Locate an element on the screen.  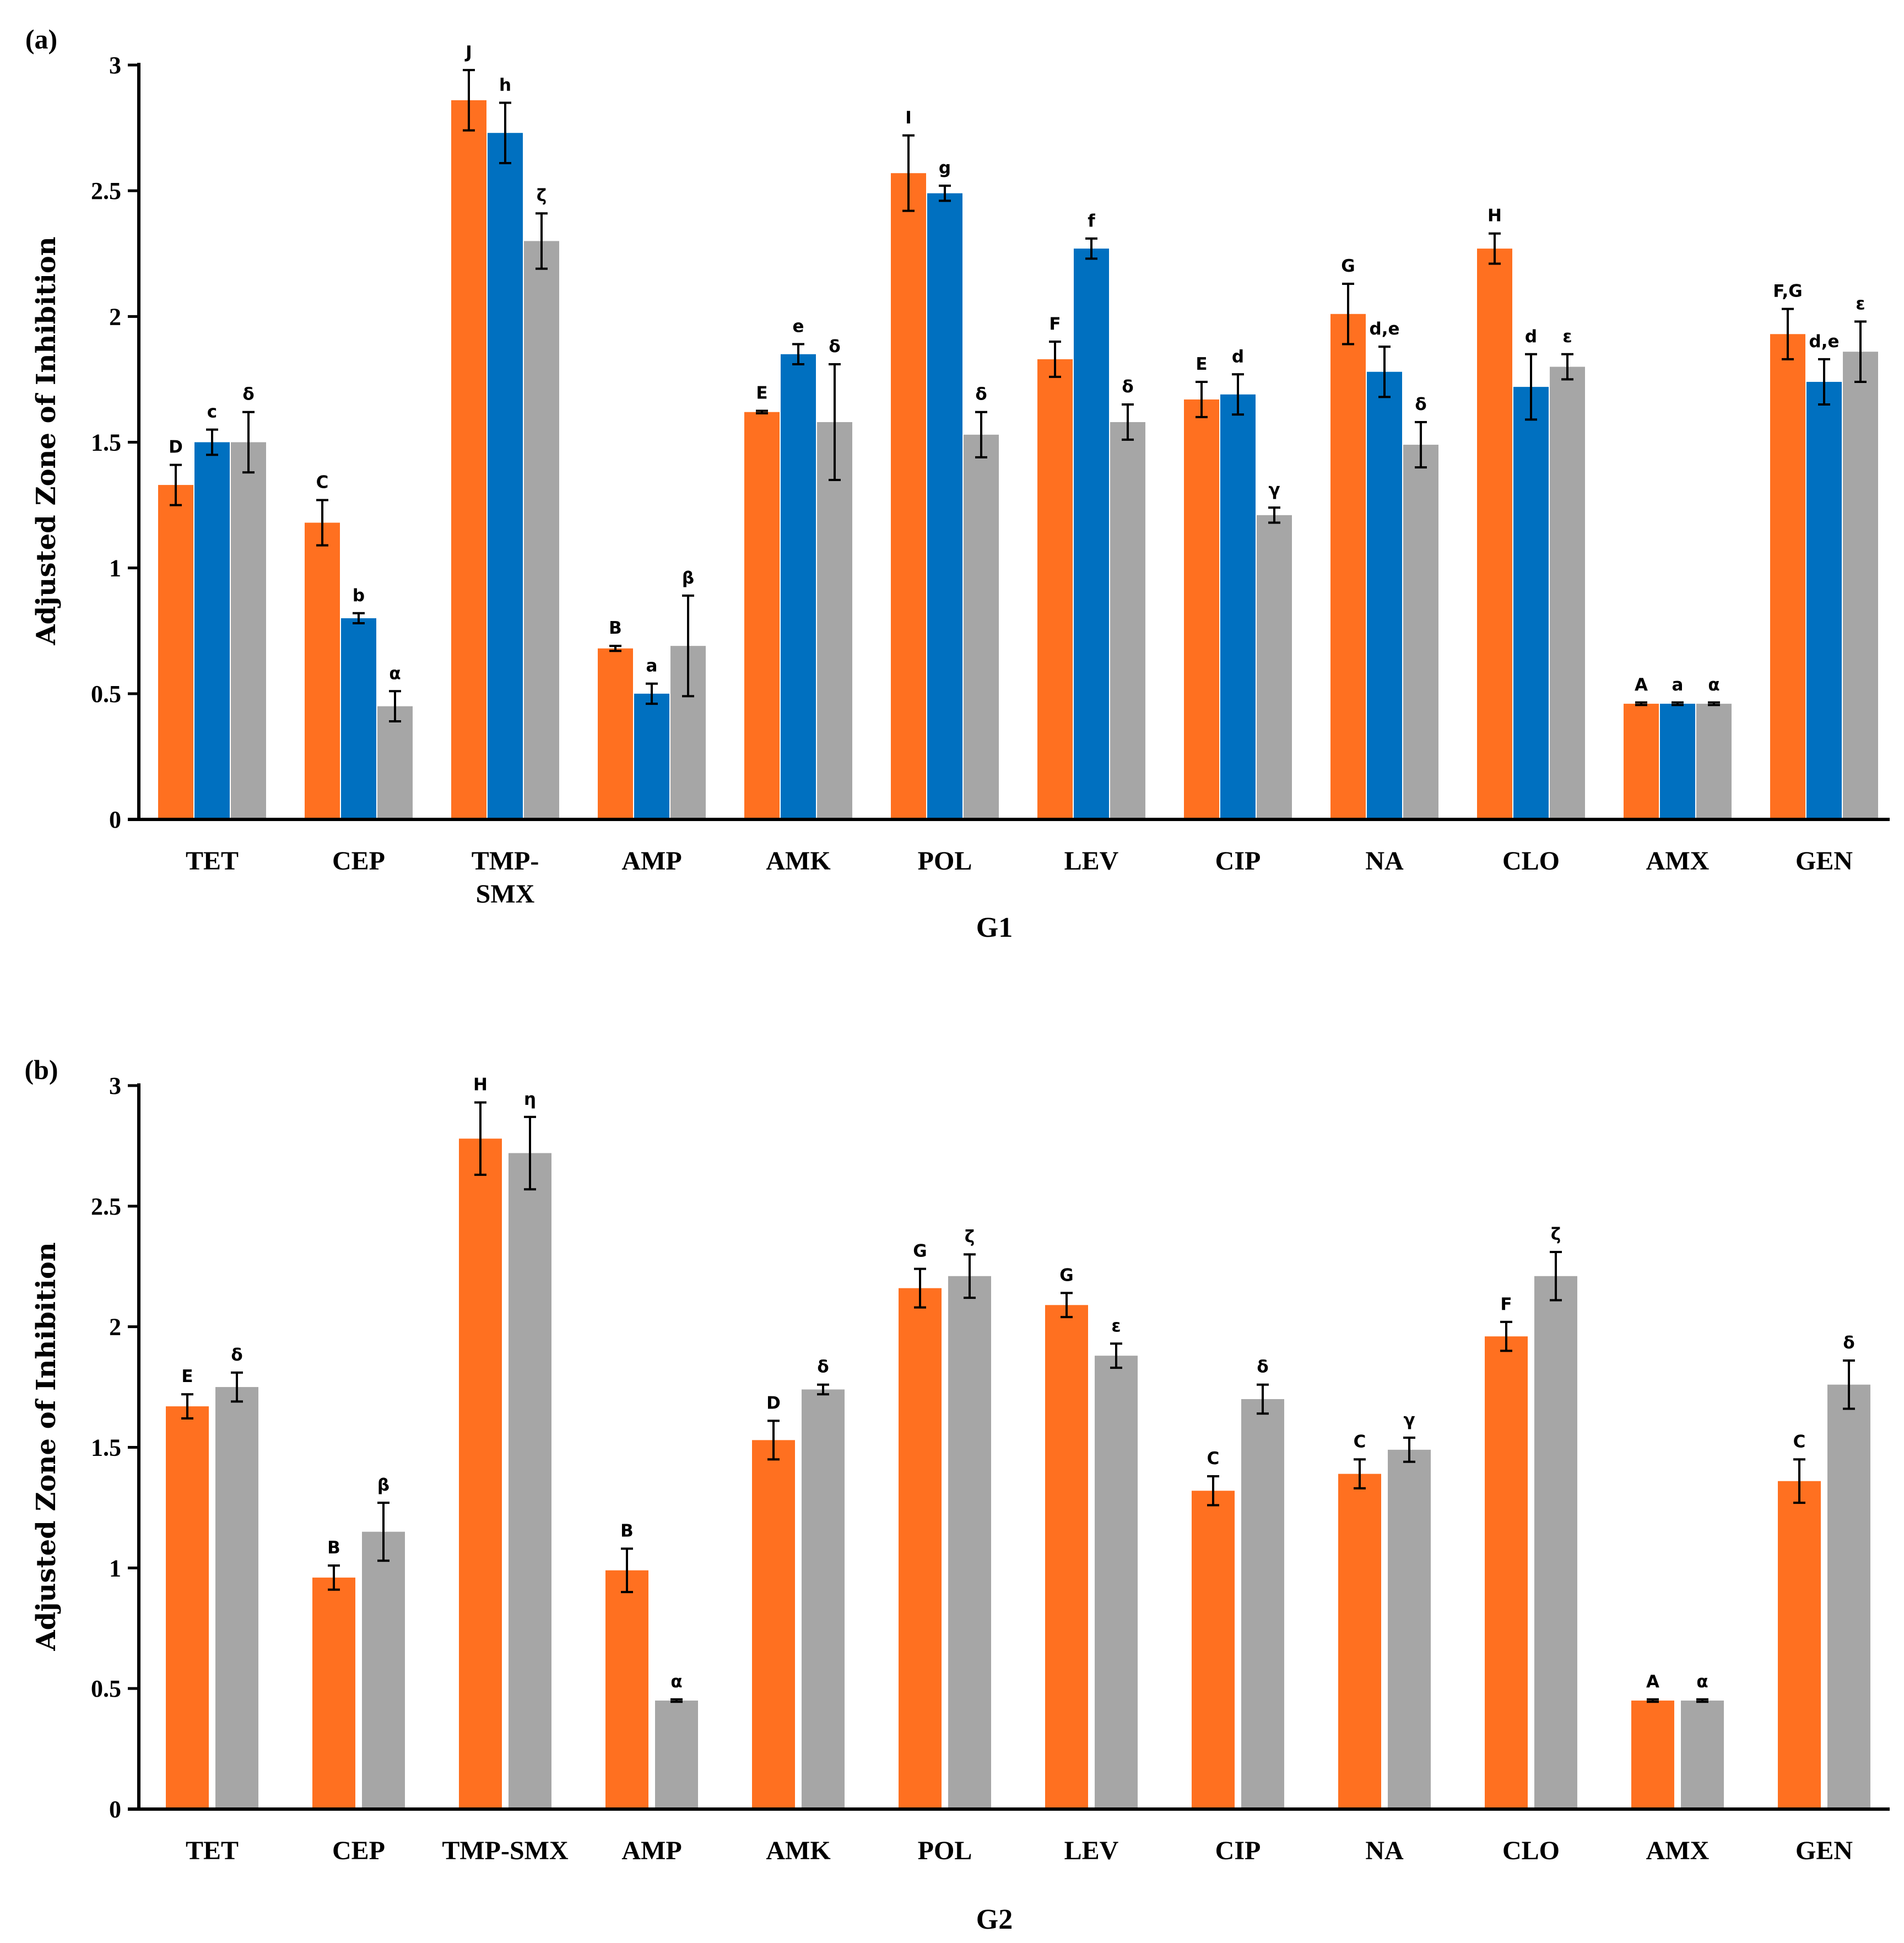
panel-label: (a) is located at coordinates (41, 39).